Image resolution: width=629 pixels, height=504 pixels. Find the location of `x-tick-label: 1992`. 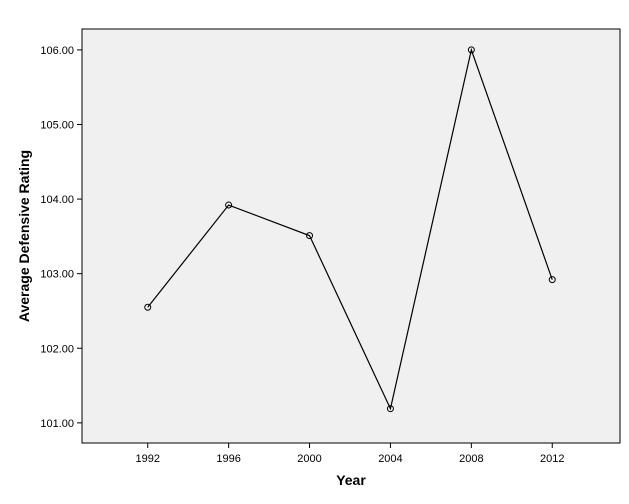

x-tick-label: 1992 is located at coordinates (147, 459).